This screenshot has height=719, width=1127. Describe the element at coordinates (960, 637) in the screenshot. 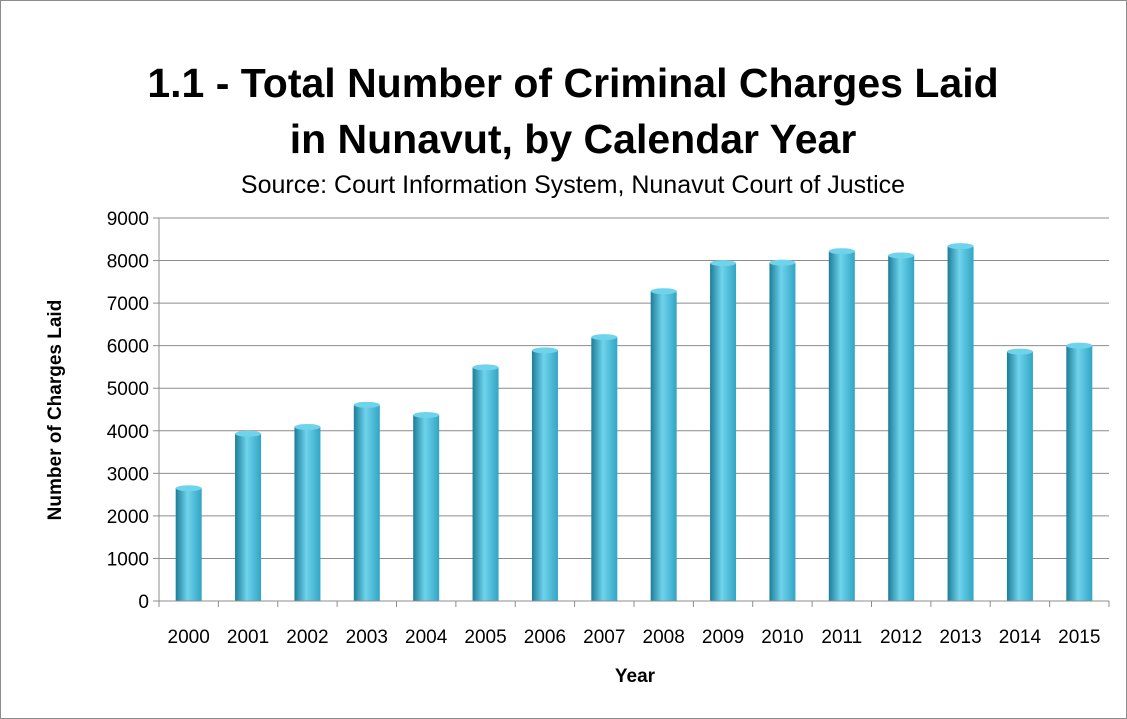

I see `x-tick-label: 2013` at that location.